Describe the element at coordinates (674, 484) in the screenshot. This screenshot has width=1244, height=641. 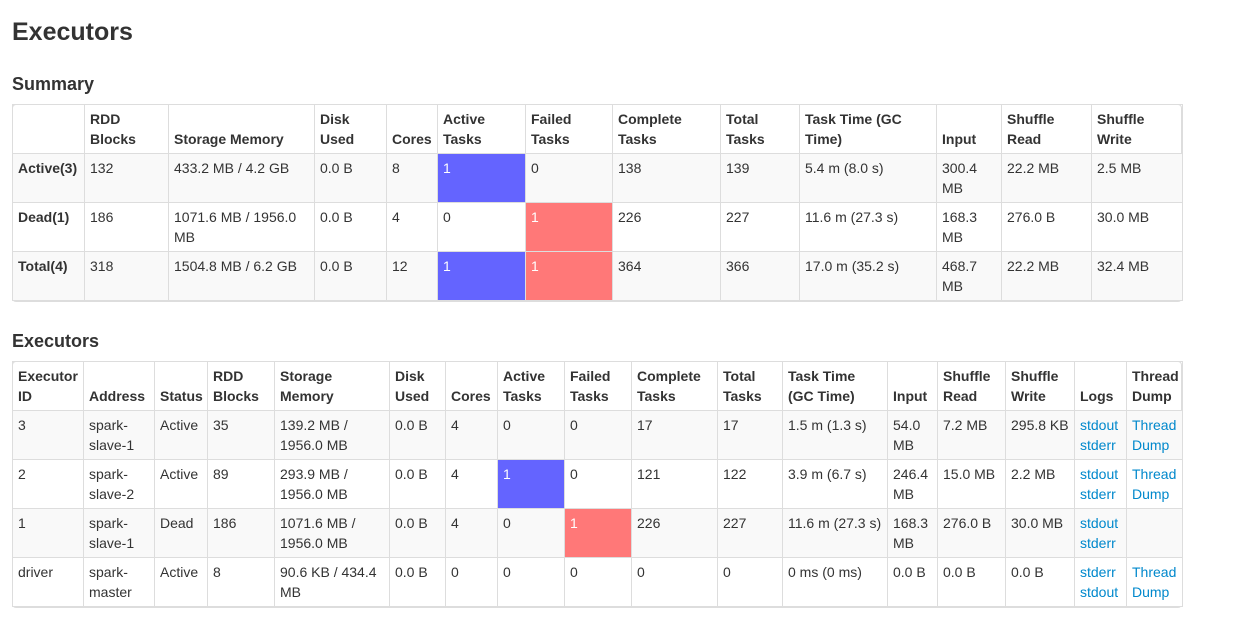
I see `executor-complete-tasks: 121` at that location.